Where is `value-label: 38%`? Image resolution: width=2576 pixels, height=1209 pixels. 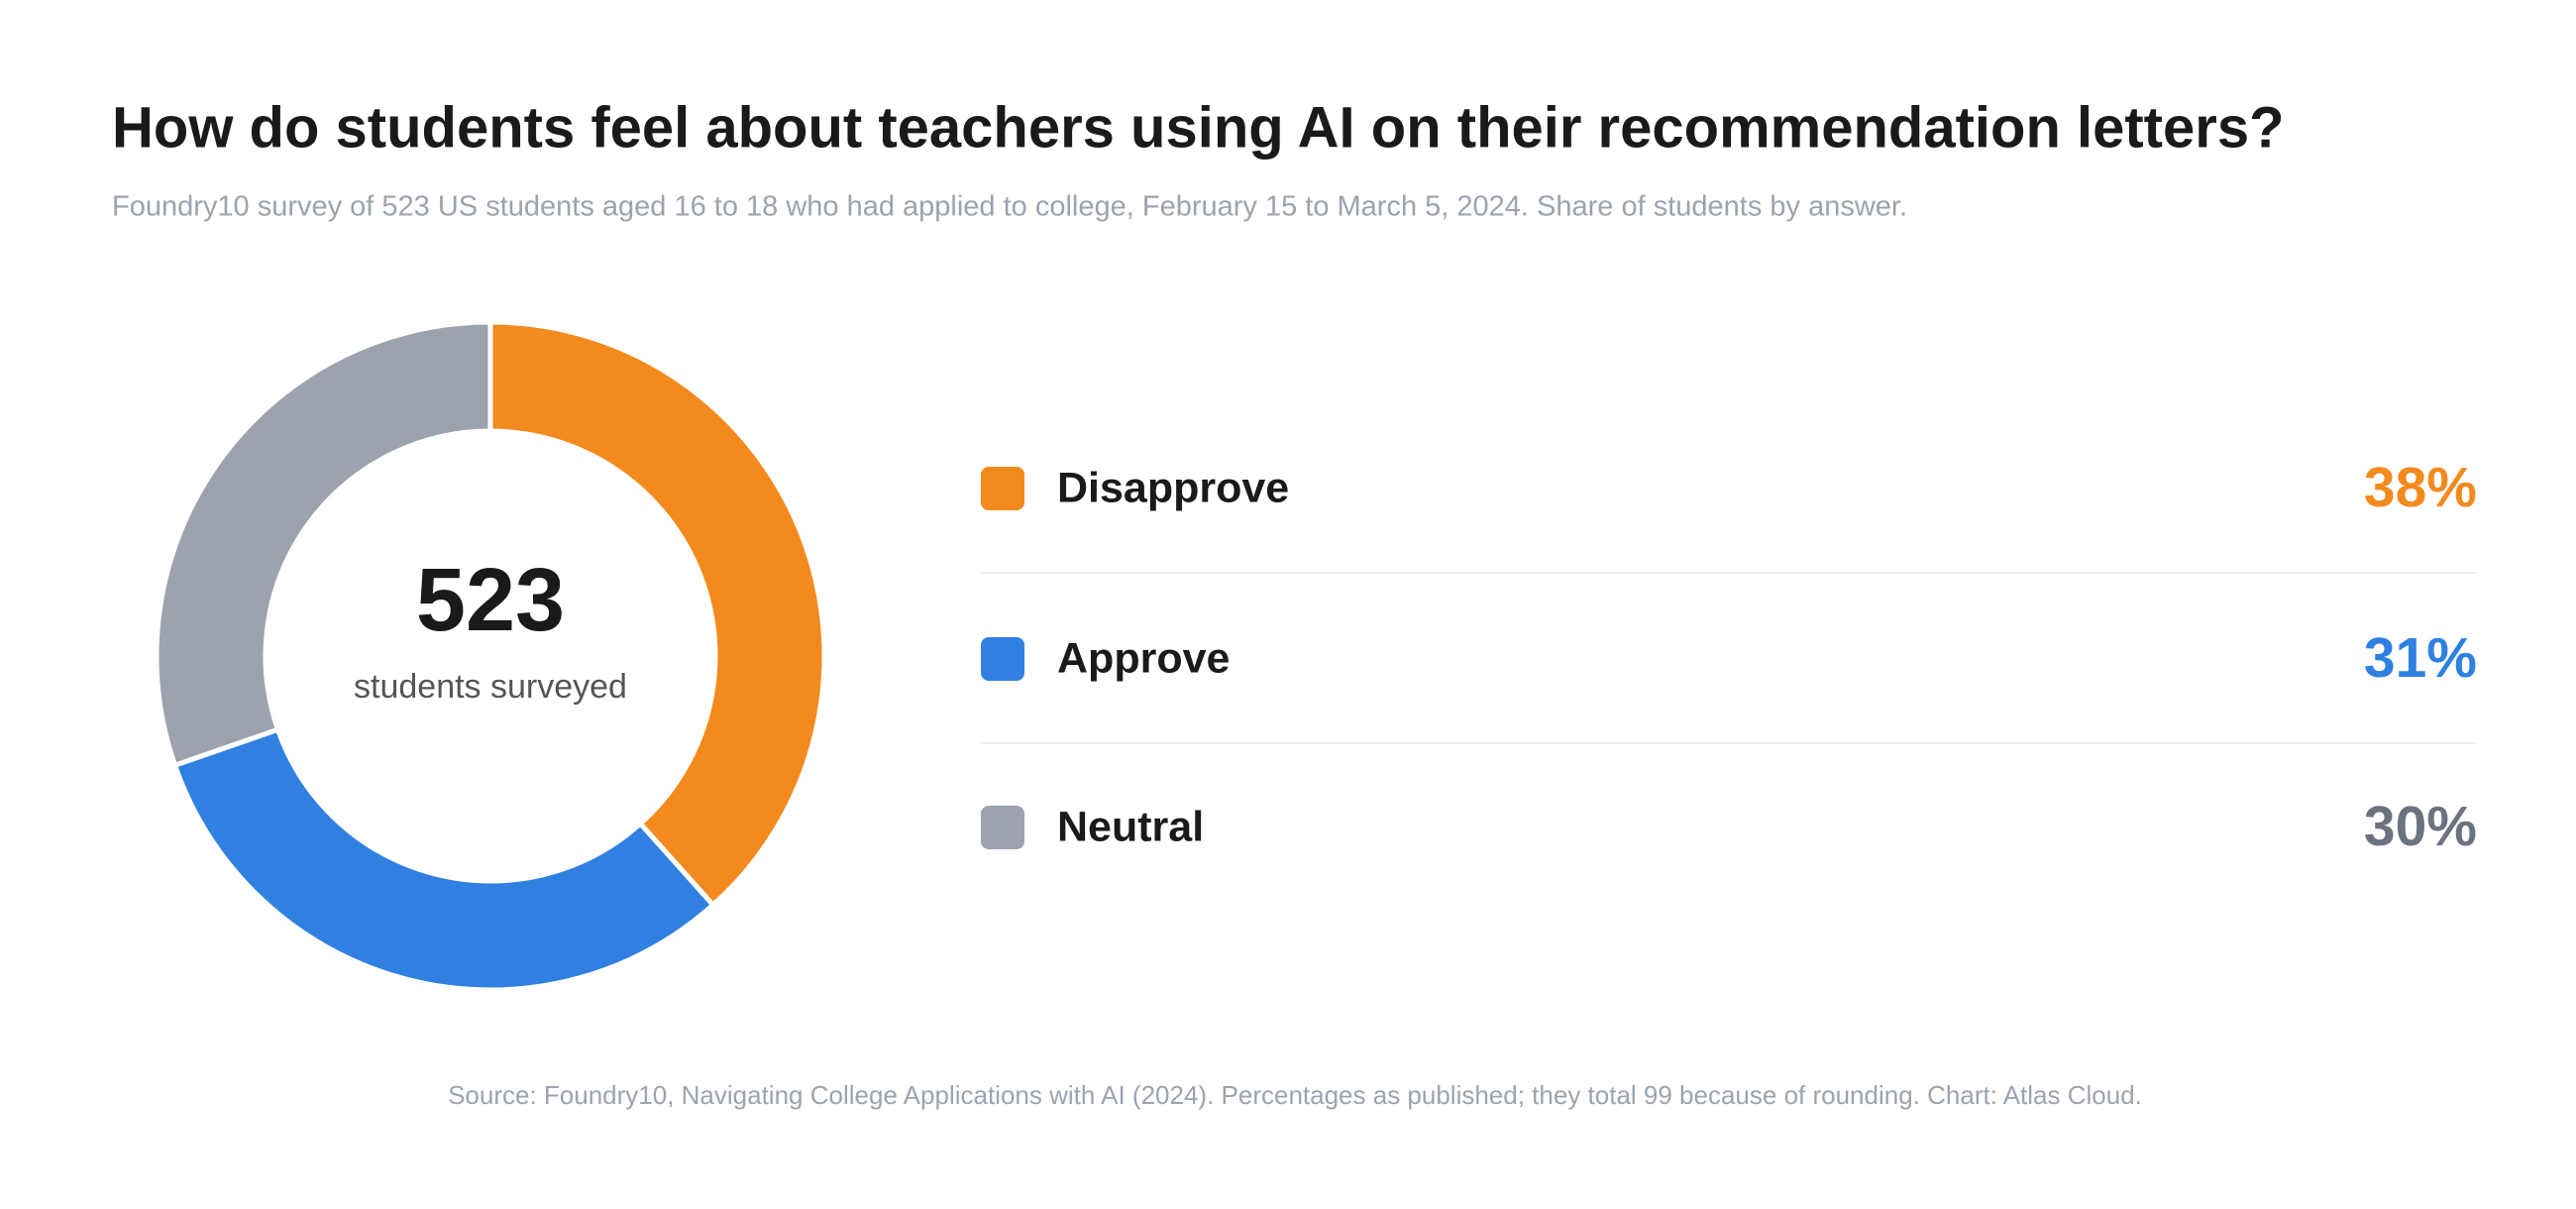
value-label: 38% is located at coordinates (2421, 487).